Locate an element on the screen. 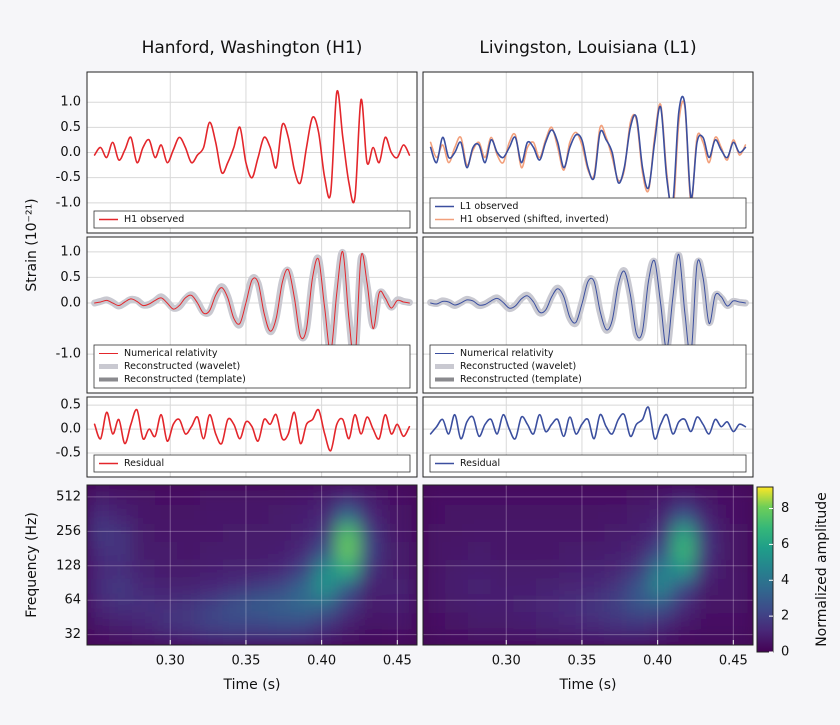 The width and height of the screenshot is (840, 725). y-tick-label: 32 is located at coordinates (72, 634).